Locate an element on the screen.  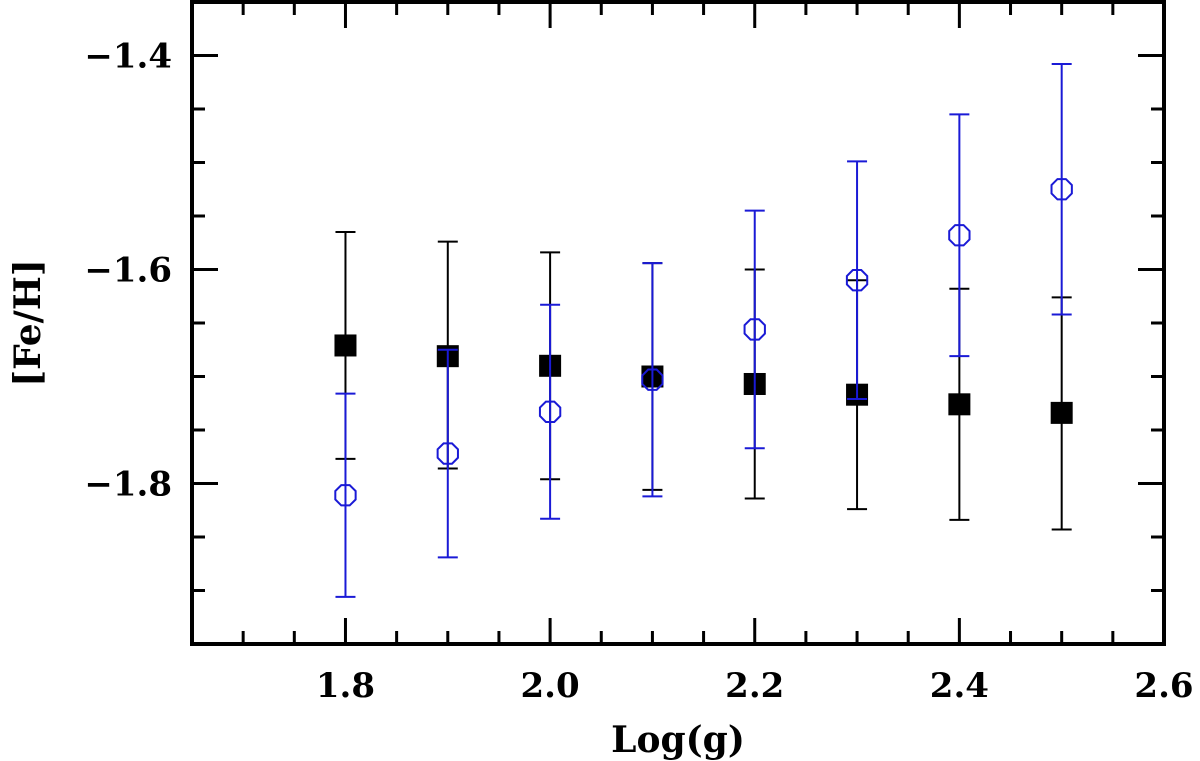
x-tick-label: 2.6 is located at coordinates (1163, 686).